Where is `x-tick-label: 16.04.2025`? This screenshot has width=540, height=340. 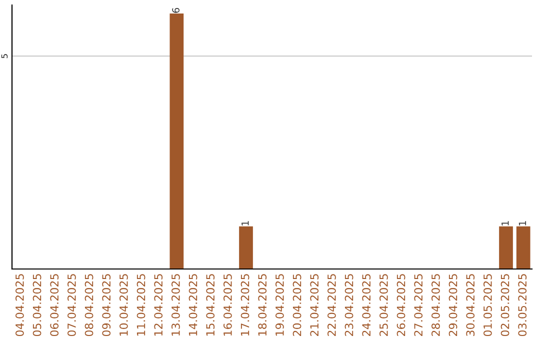
x-tick-label: 16.04.2025 is located at coordinates (227, 305).